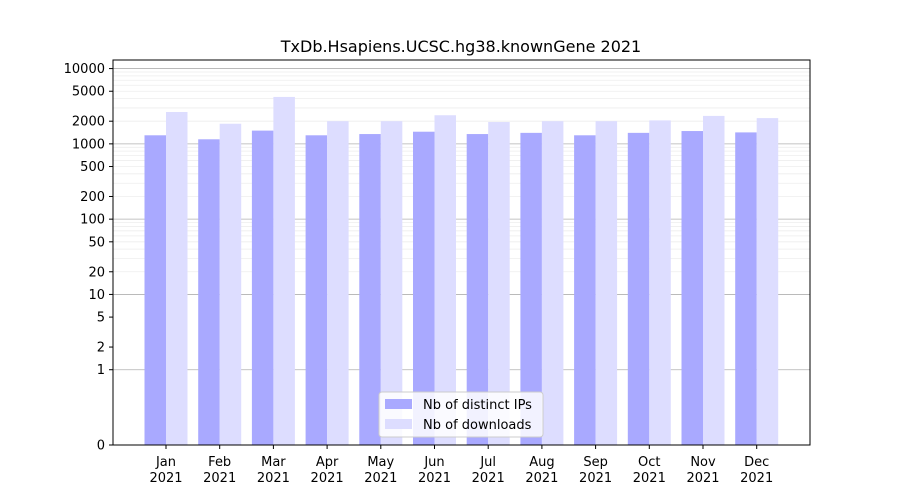 Image resolution: width=900 pixels, height=500 pixels. I want to click on y-tick-label: 2000, so click(88, 122).